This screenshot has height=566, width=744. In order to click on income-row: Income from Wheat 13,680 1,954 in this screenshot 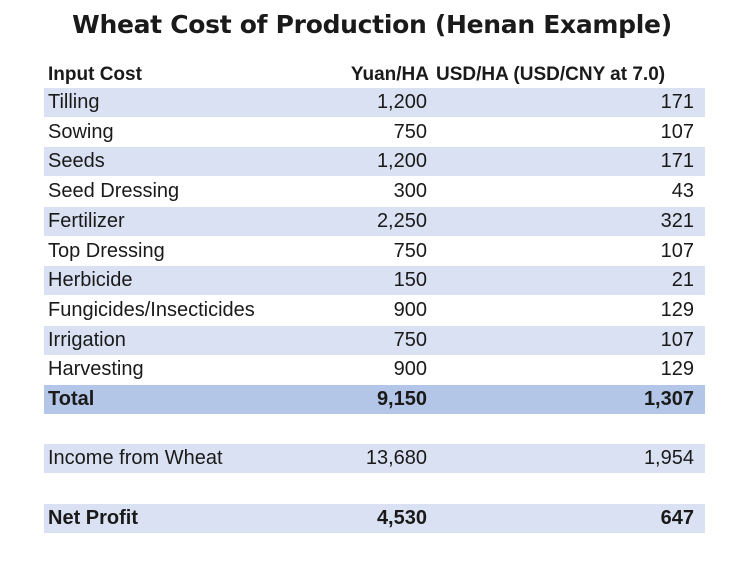, I will do `click(374, 458)`.